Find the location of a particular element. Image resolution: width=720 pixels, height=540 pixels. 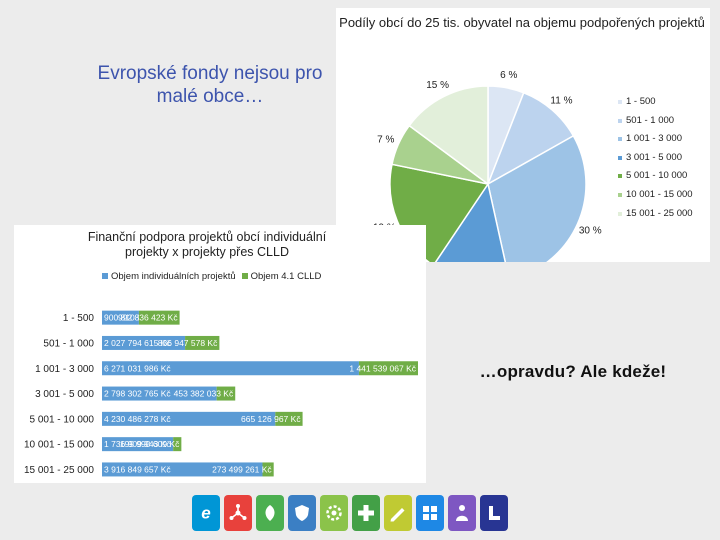

pie-data-label-1: 6 % is located at coordinates (508, 75).